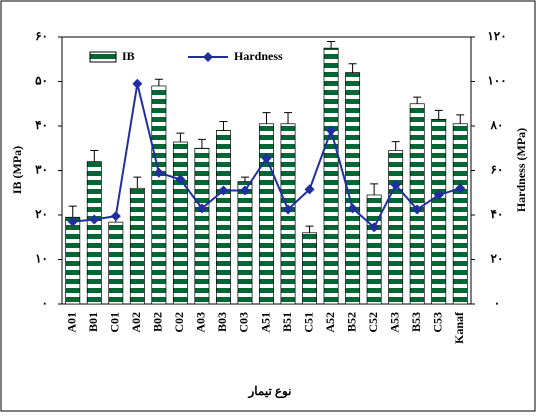  What do you see at coordinates (416, 322) in the screenshot?
I see `x-tick-label: B53` at bounding box center [416, 322].